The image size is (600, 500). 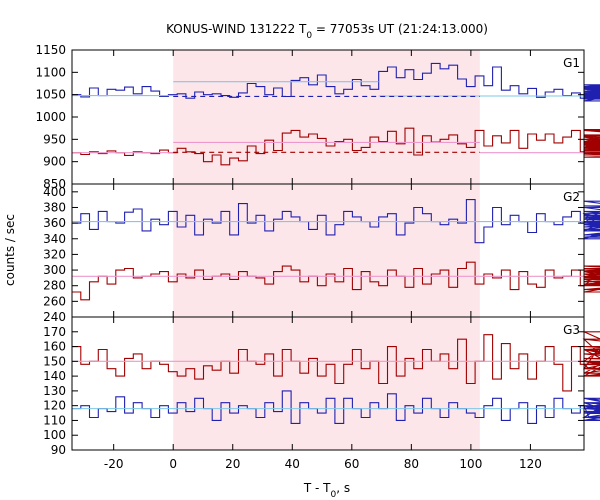 I want to click on y-tick-label: 240, so click(x=54, y=317).